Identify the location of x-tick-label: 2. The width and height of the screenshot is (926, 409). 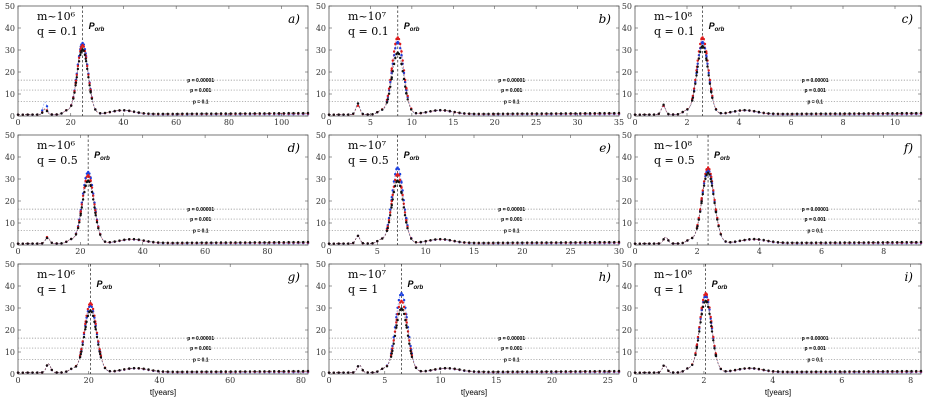
(703, 380).